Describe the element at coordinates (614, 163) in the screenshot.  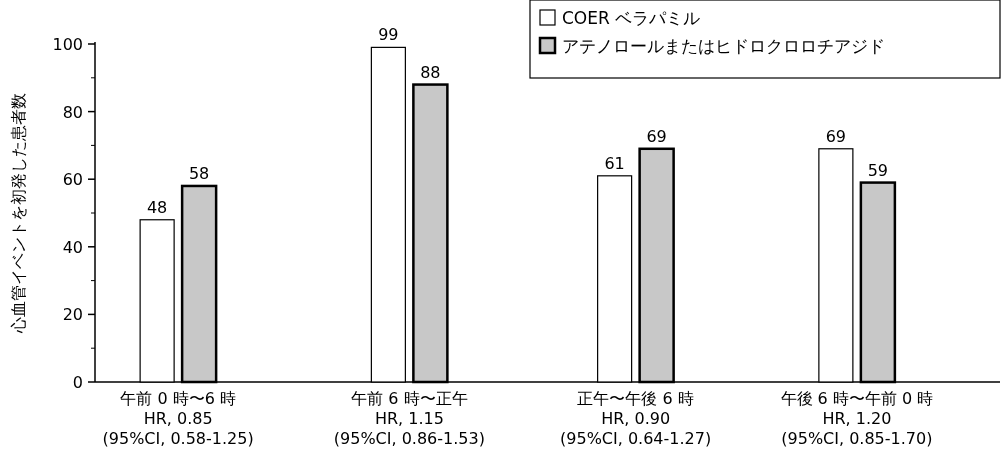
I see `data-label: 61` at that location.